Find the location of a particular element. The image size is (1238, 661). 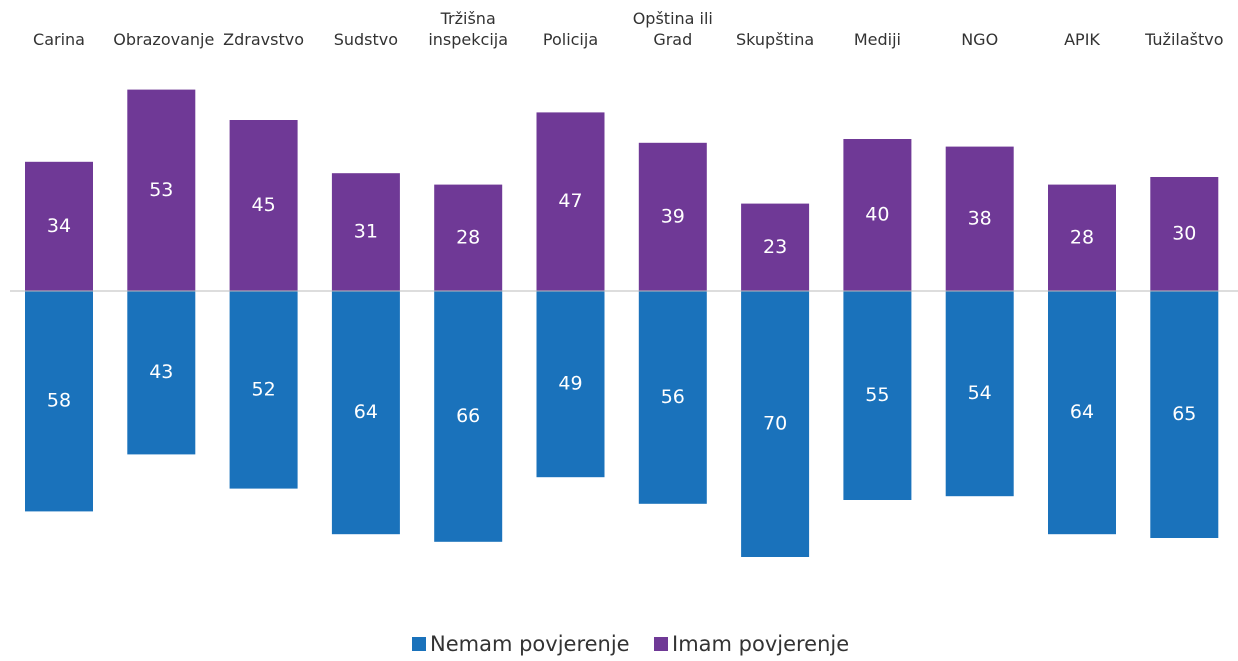

value-label: 45 is located at coordinates (264, 205).